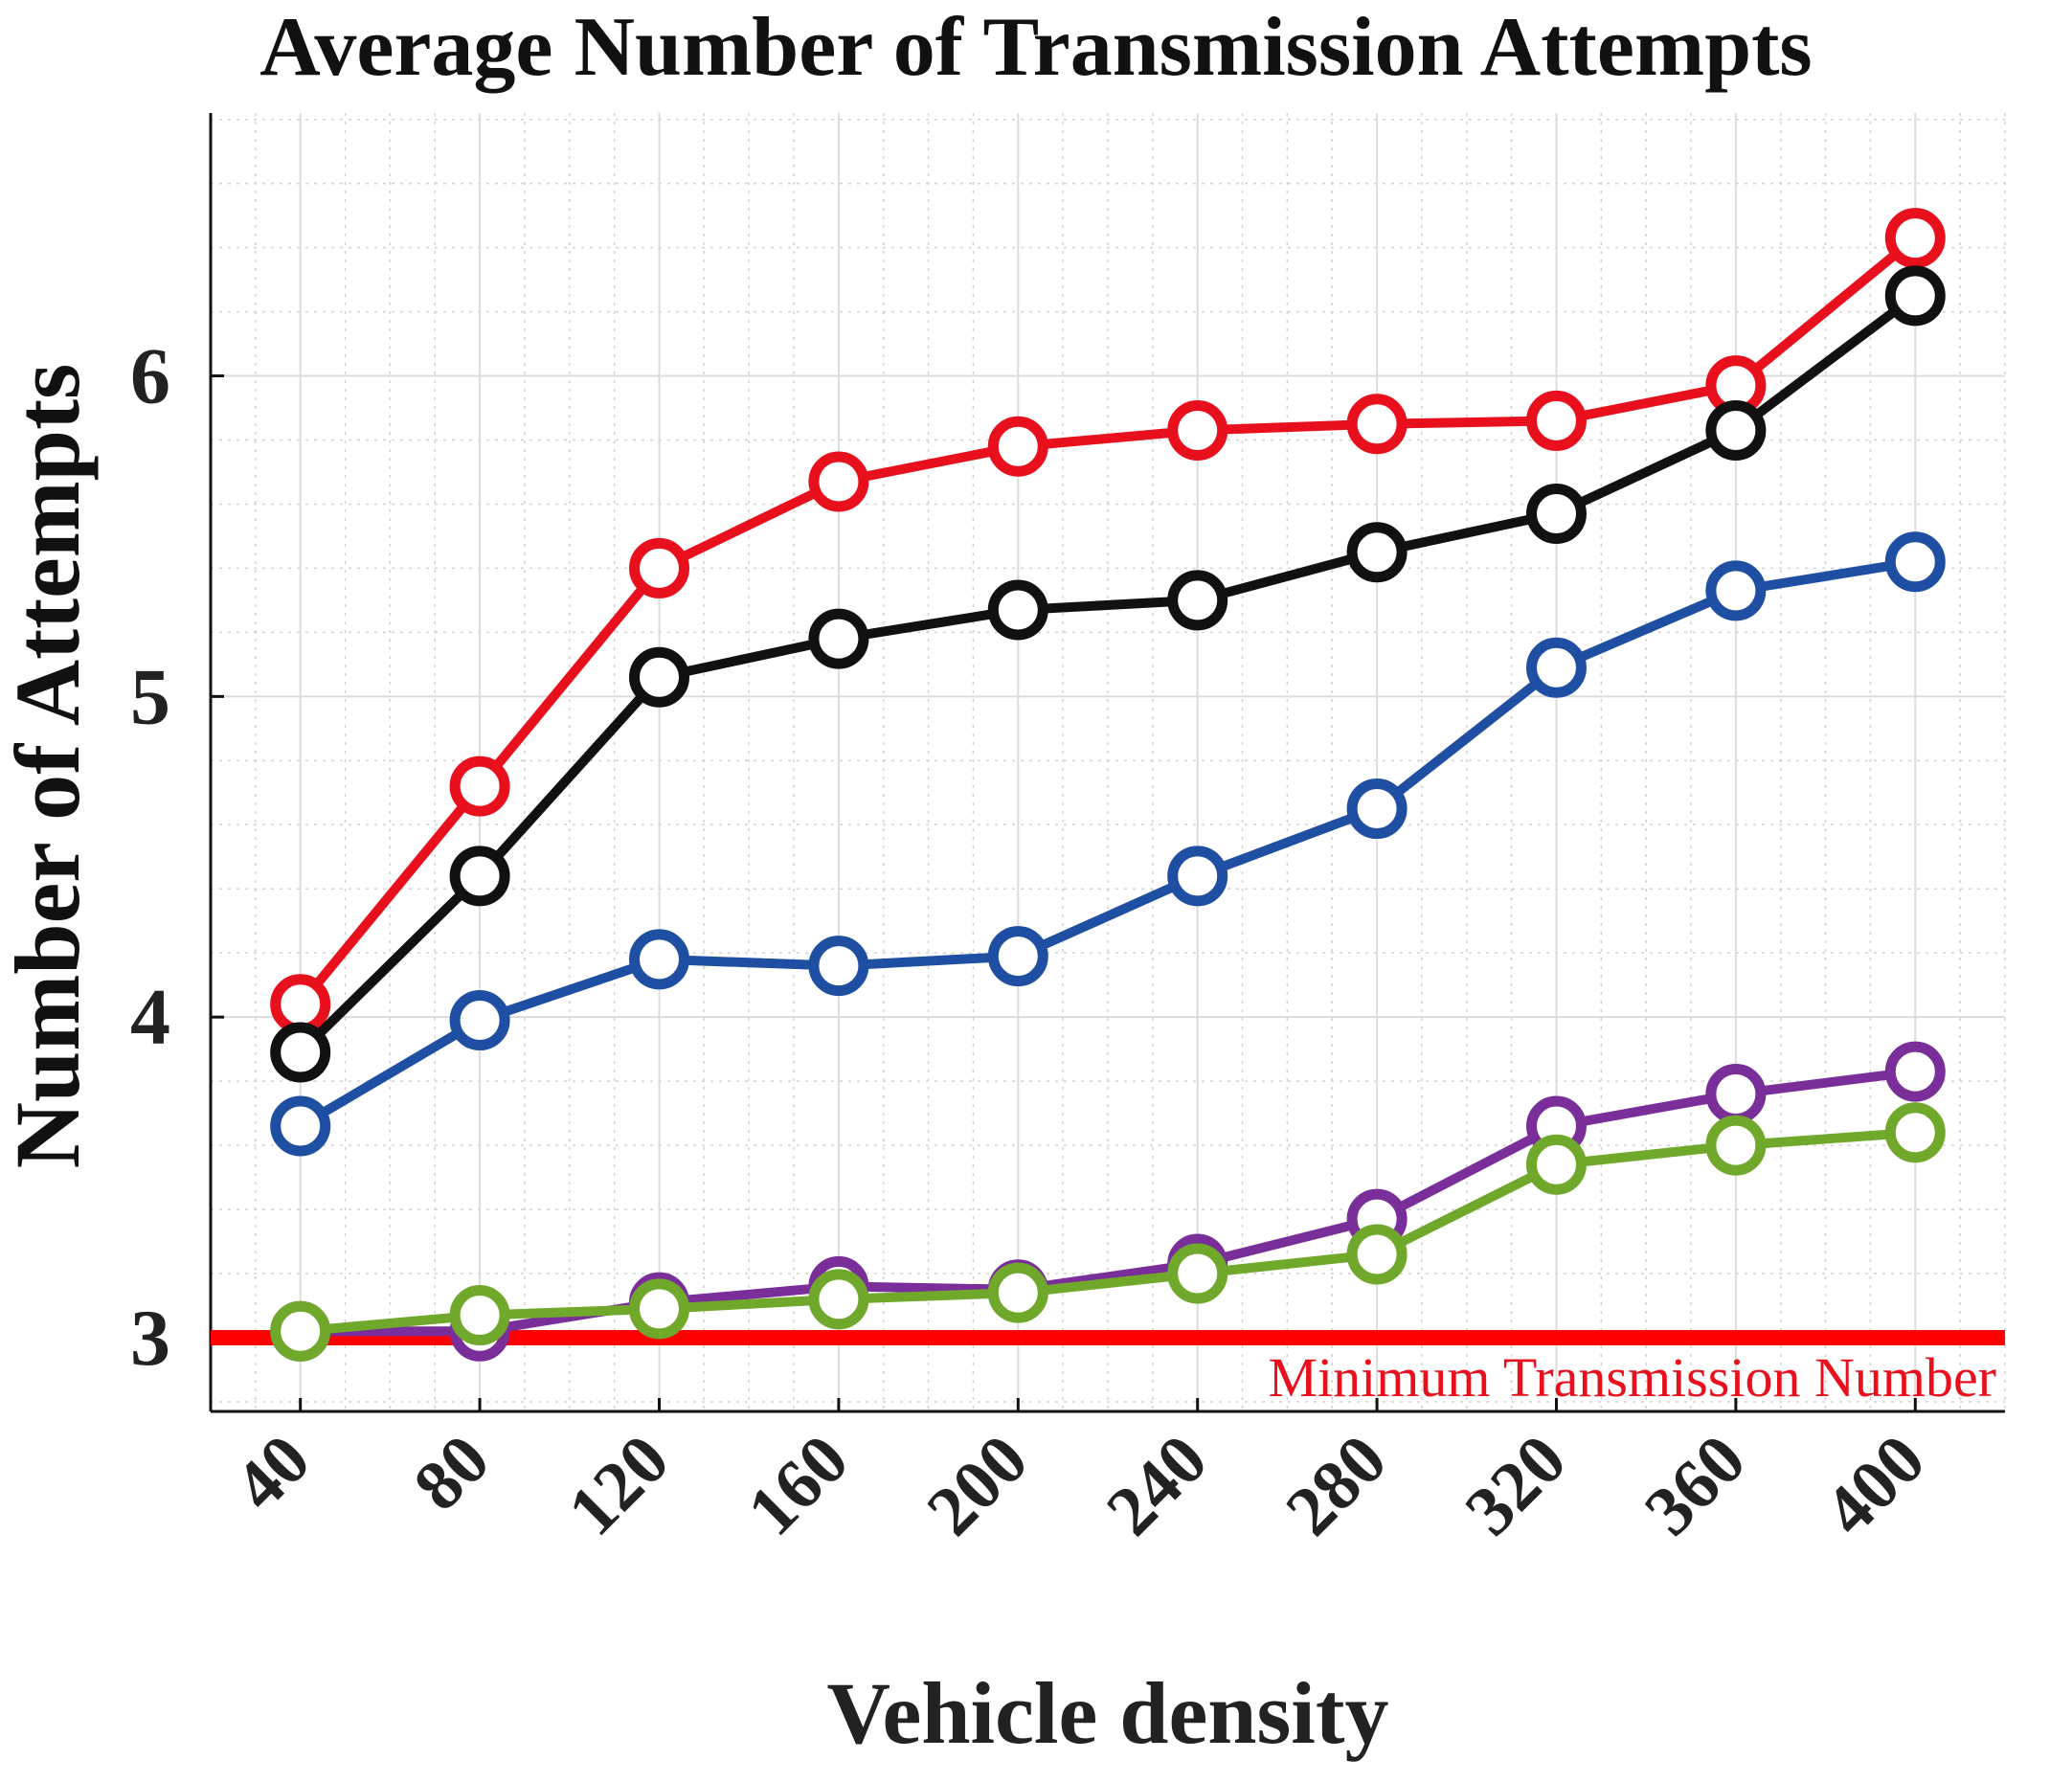 This screenshot has height=1782, width=2072. I want to click on x-tick-label: 320, so click(1516, 1485).